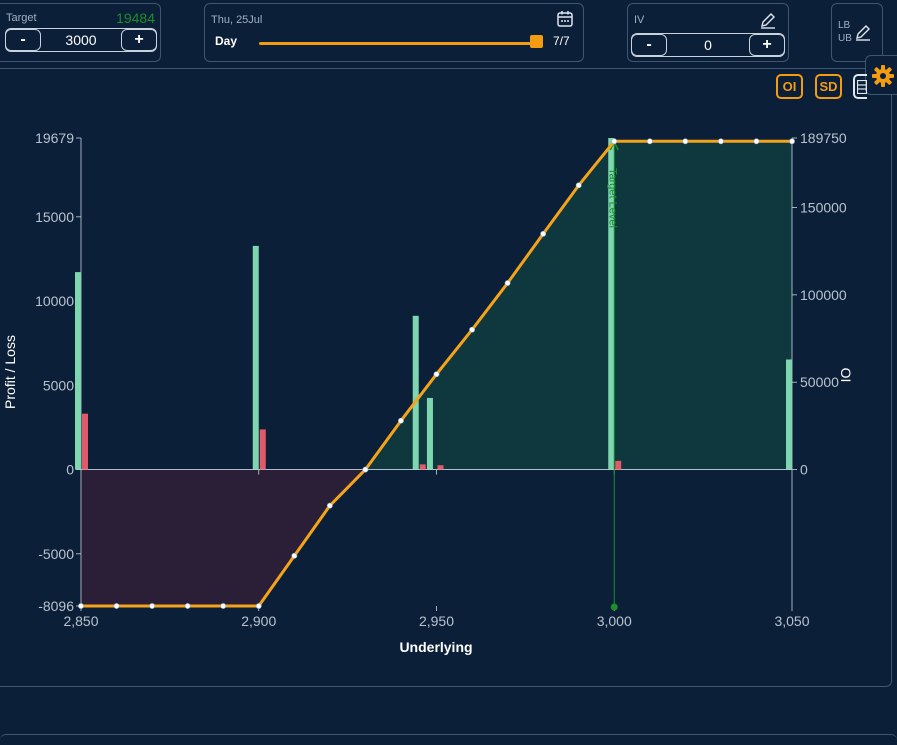 This screenshot has width=897, height=745. I want to click on target-increment-button: +, so click(139, 40).